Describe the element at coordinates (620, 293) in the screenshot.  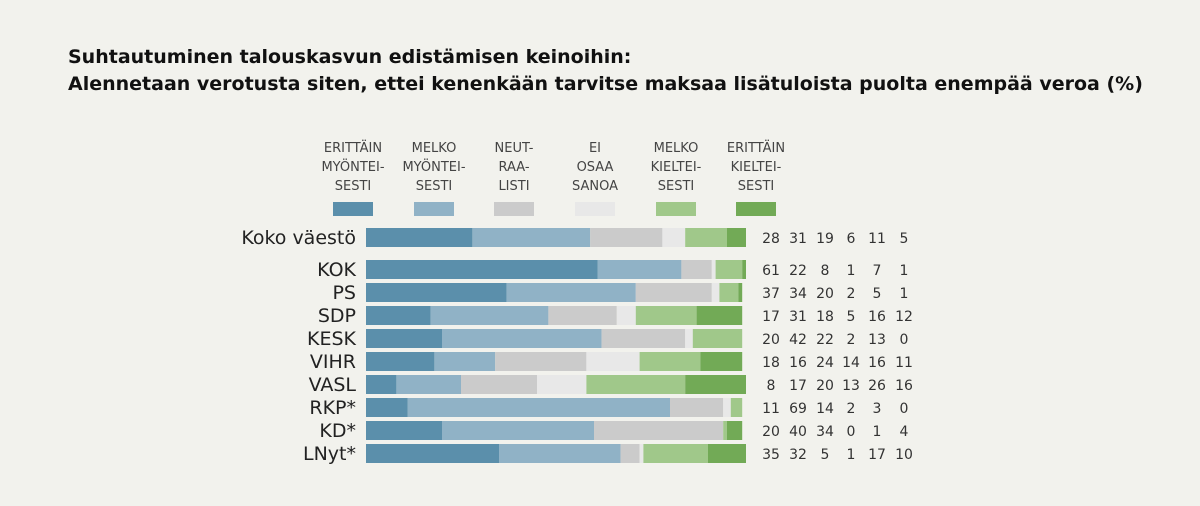
I see `bar-row: PS 37 34 20 2 5 1` at that location.